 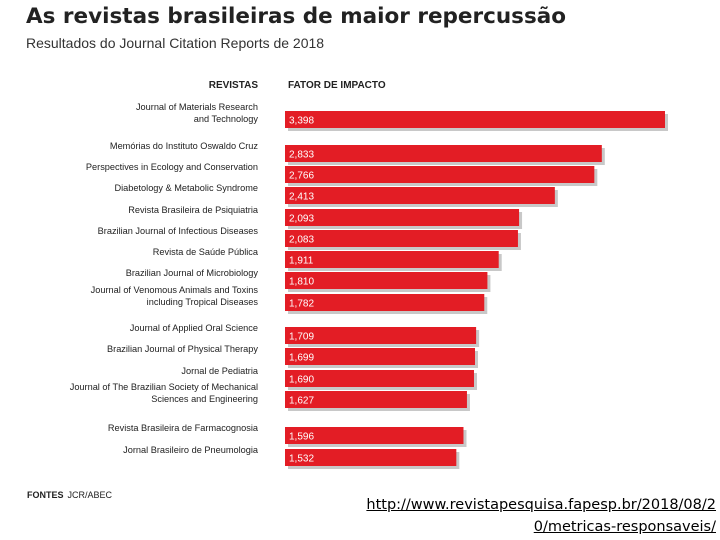 What do you see at coordinates (90, 495) in the screenshot?
I see `sources-text: JCR/ABEC` at bounding box center [90, 495].